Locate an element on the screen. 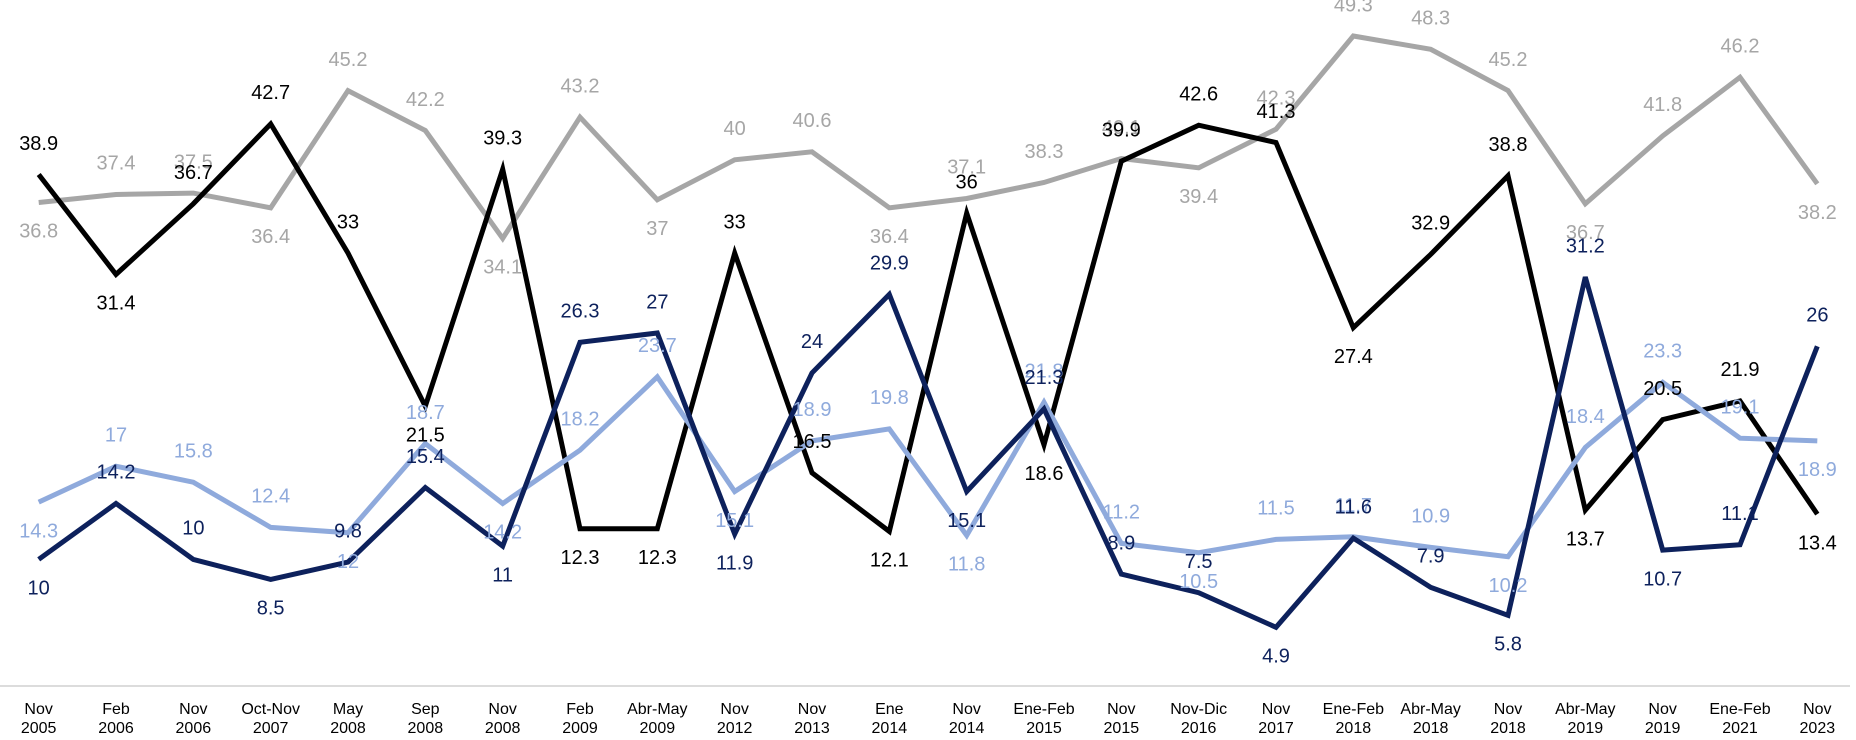  data-label: 40.6 is located at coordinates (812, 121).